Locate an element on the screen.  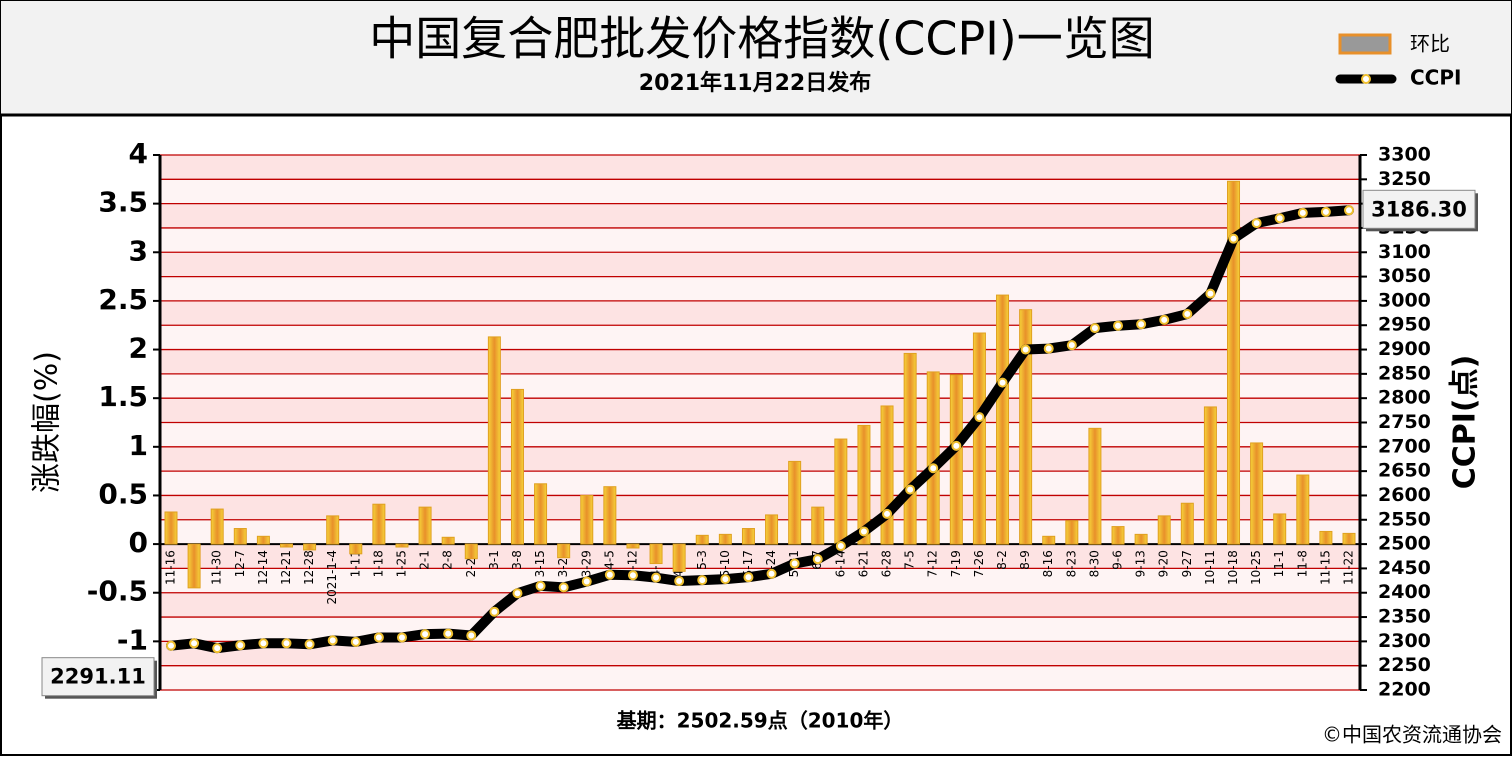
x-tick-label: 6-14 is located at coordinates (840, 563).